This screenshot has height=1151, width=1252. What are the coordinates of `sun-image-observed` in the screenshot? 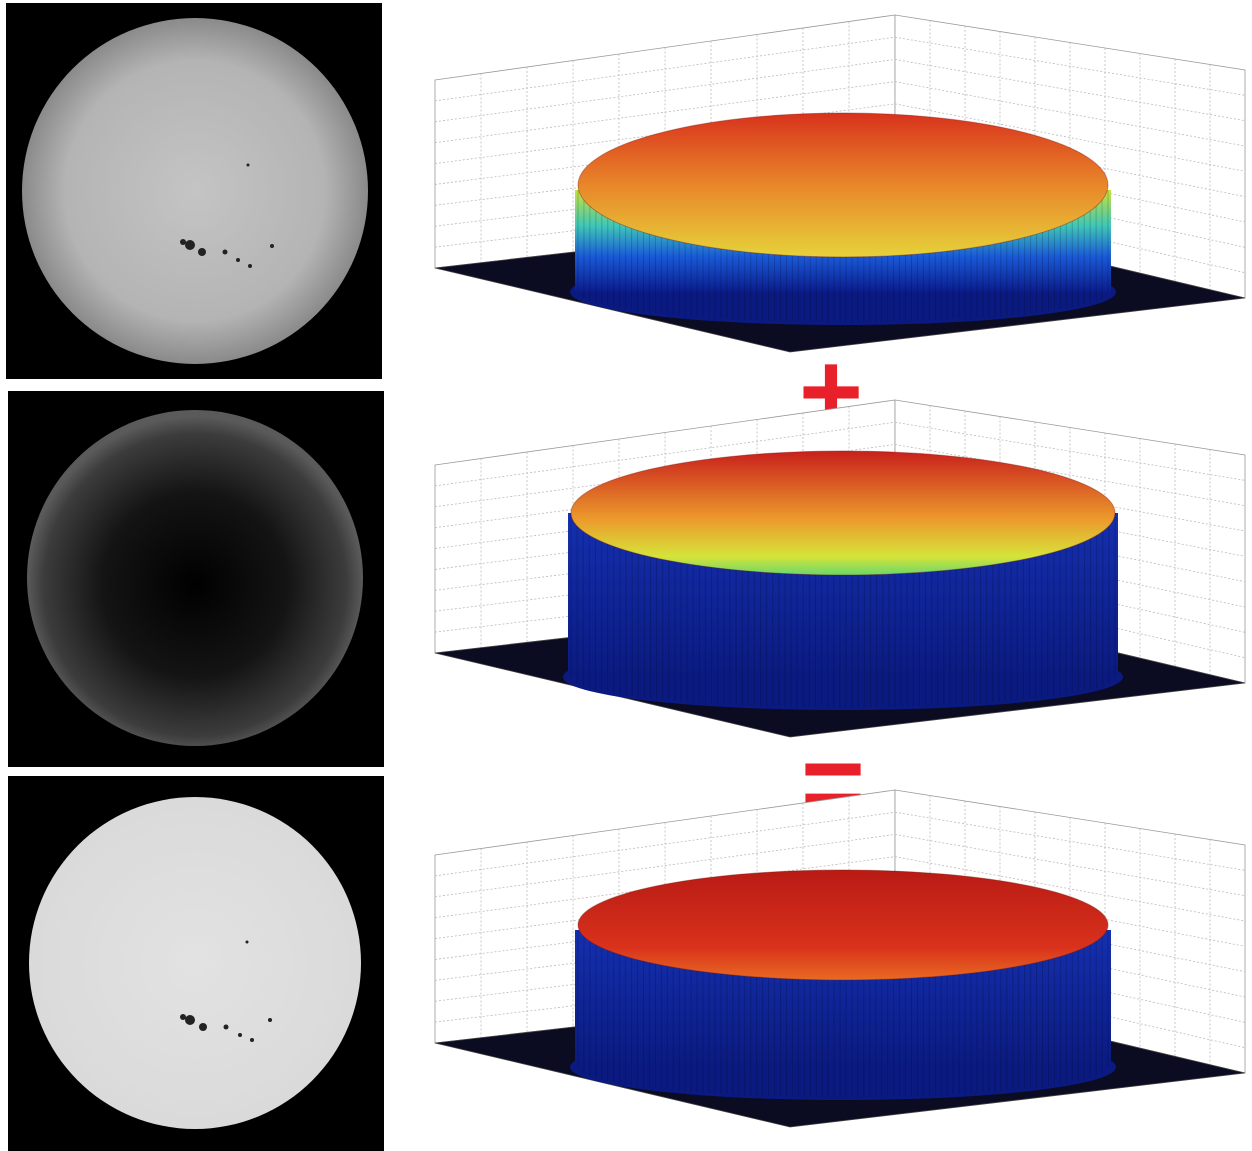 It's located at (194, 191).